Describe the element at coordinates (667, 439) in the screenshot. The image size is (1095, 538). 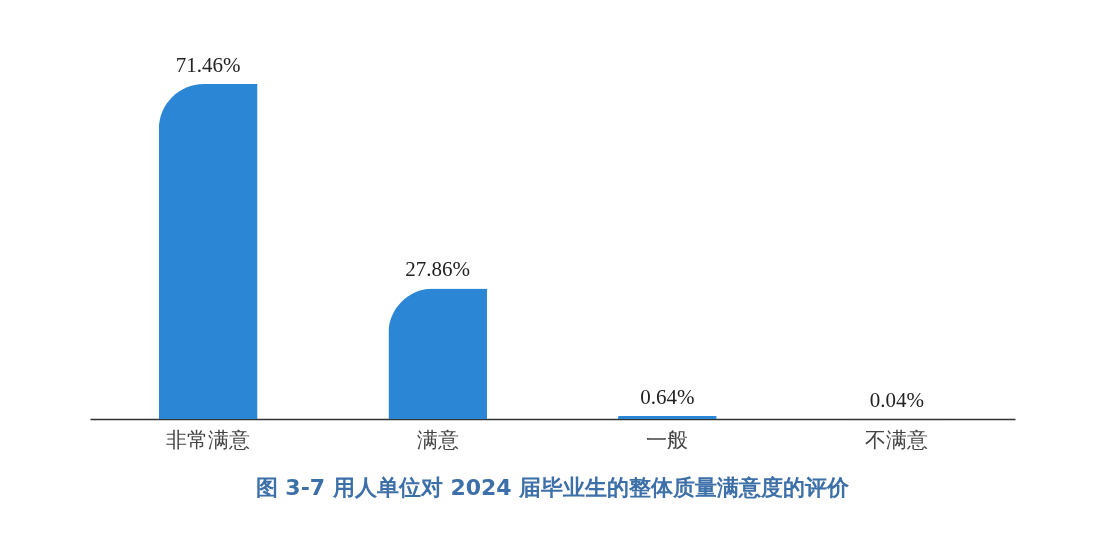
I see `x-tick-label: 一般` at that location.